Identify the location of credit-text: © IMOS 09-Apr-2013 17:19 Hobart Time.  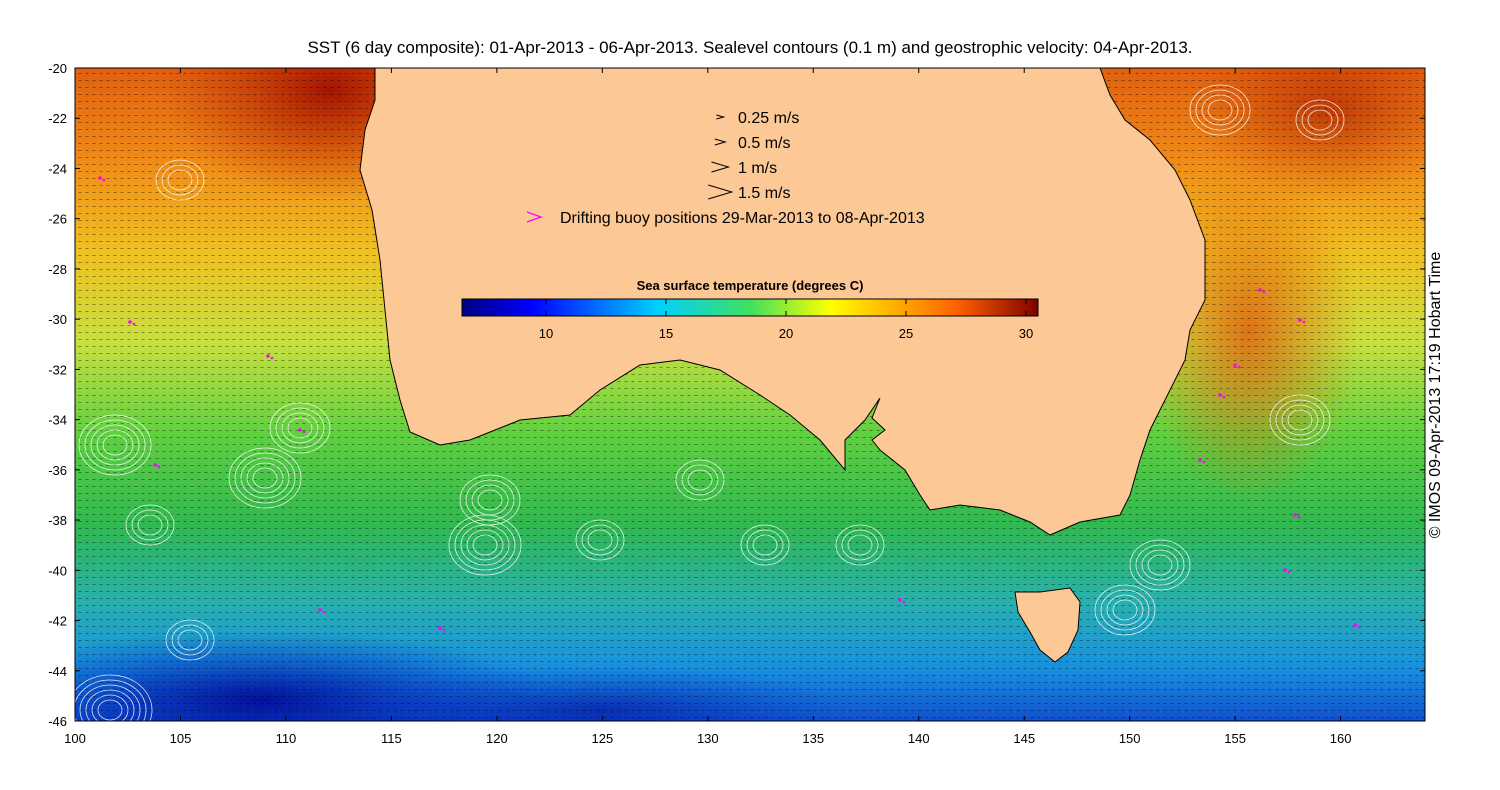
(1435, 395).